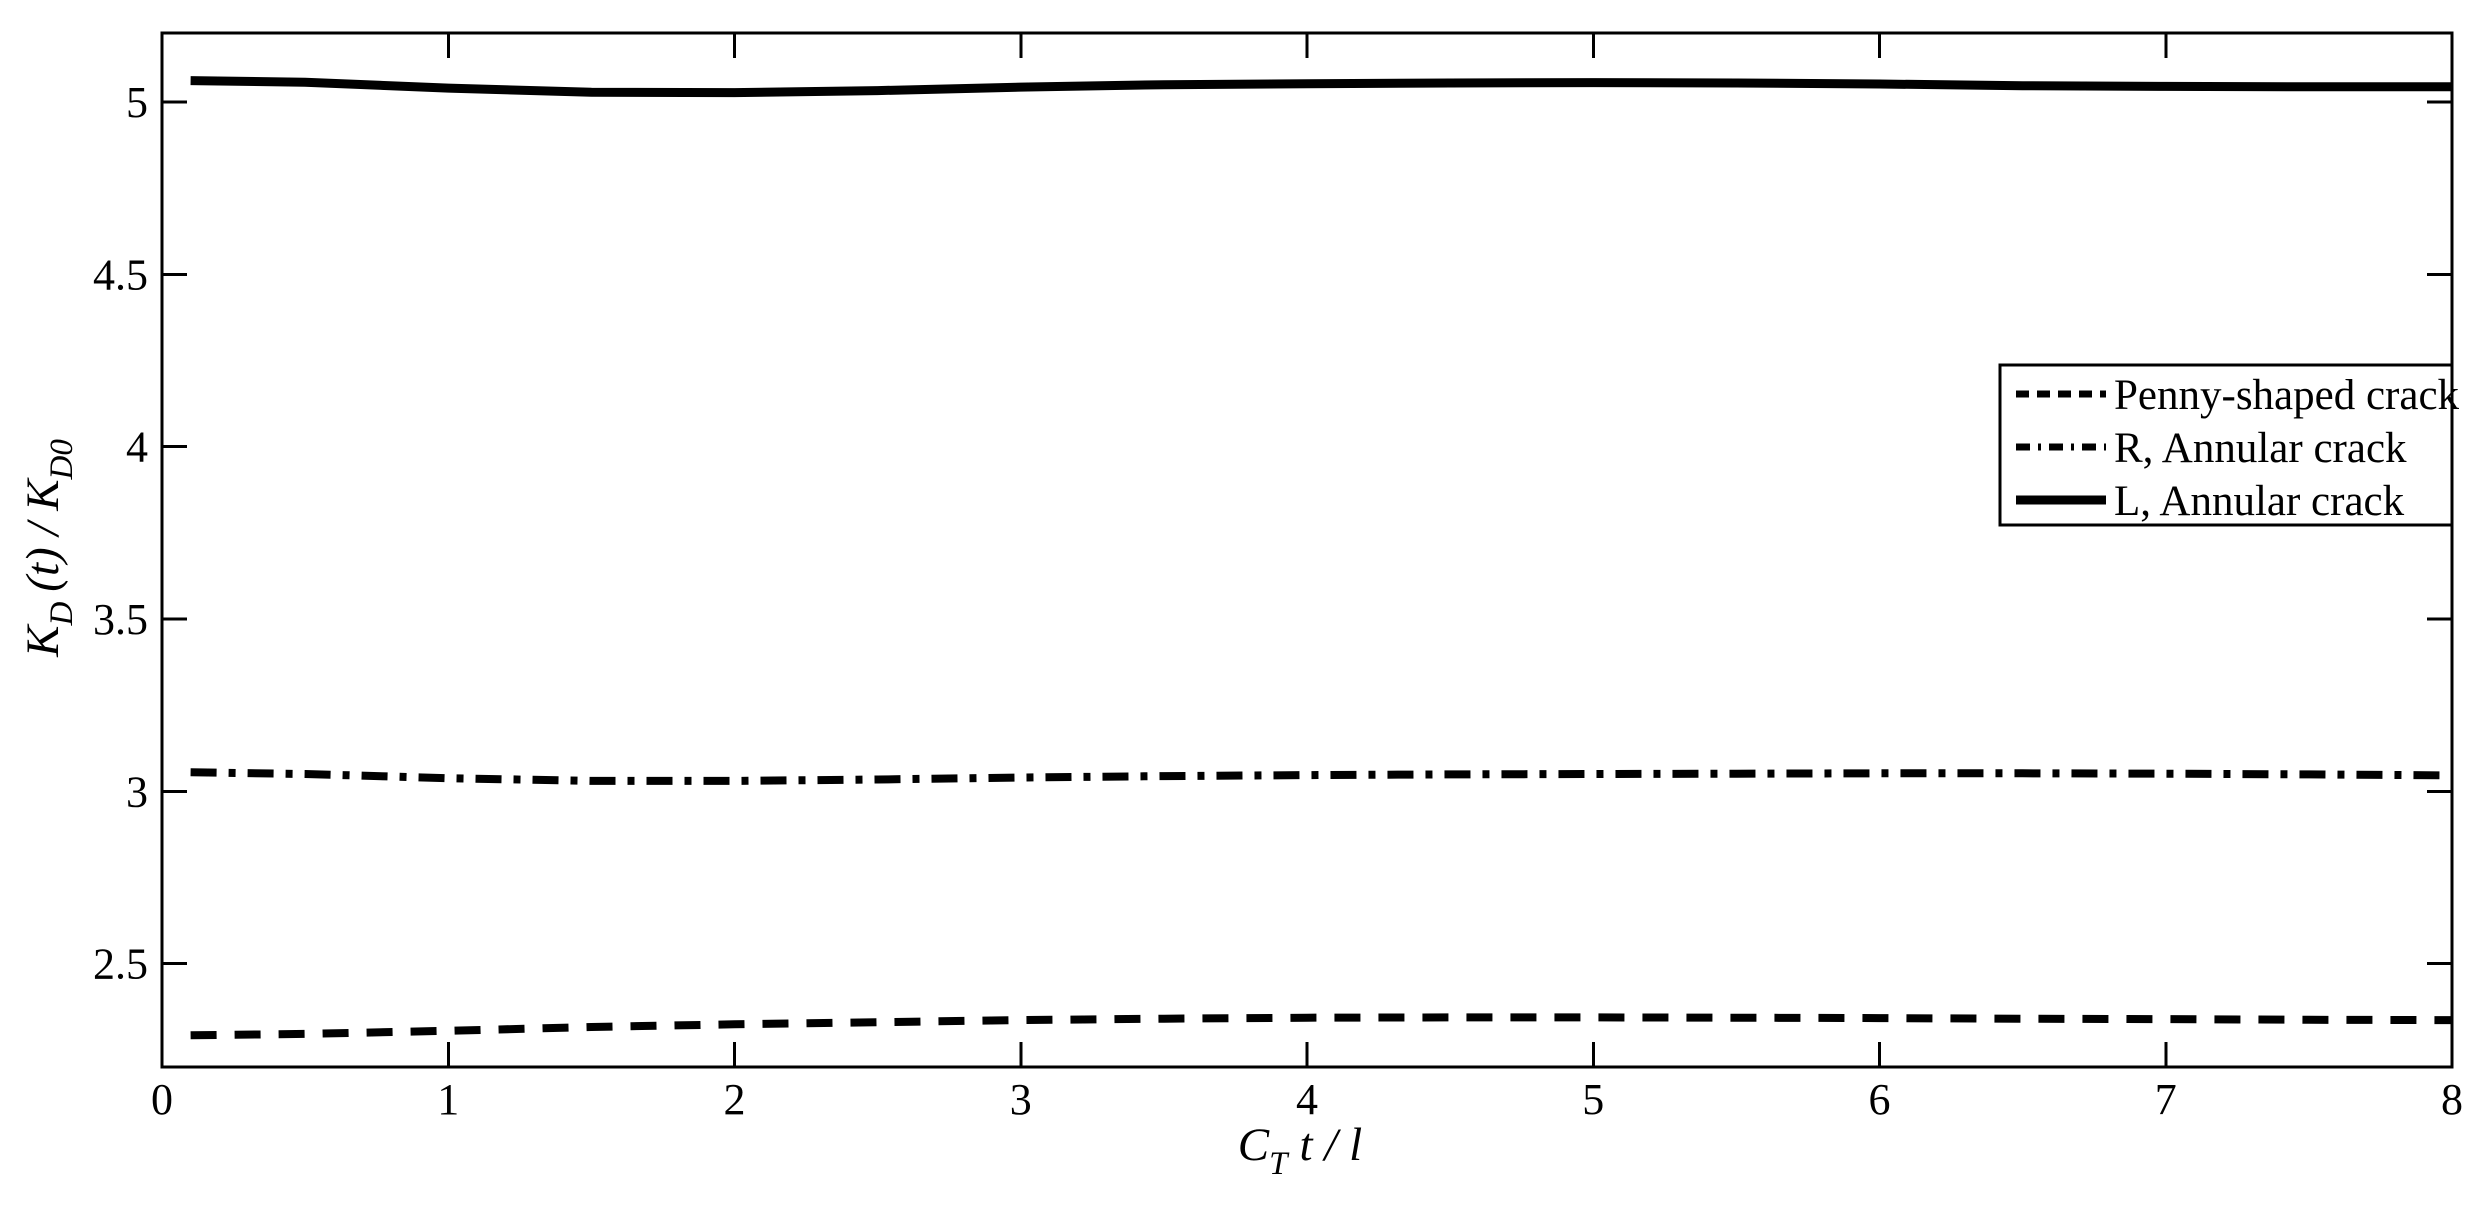 Image resolution: width=2488 pixels, height=1206 pixels. Describe the element at coordinates (162, 1099) in the screenshot. I see `x-tick-label: 0` at that location.